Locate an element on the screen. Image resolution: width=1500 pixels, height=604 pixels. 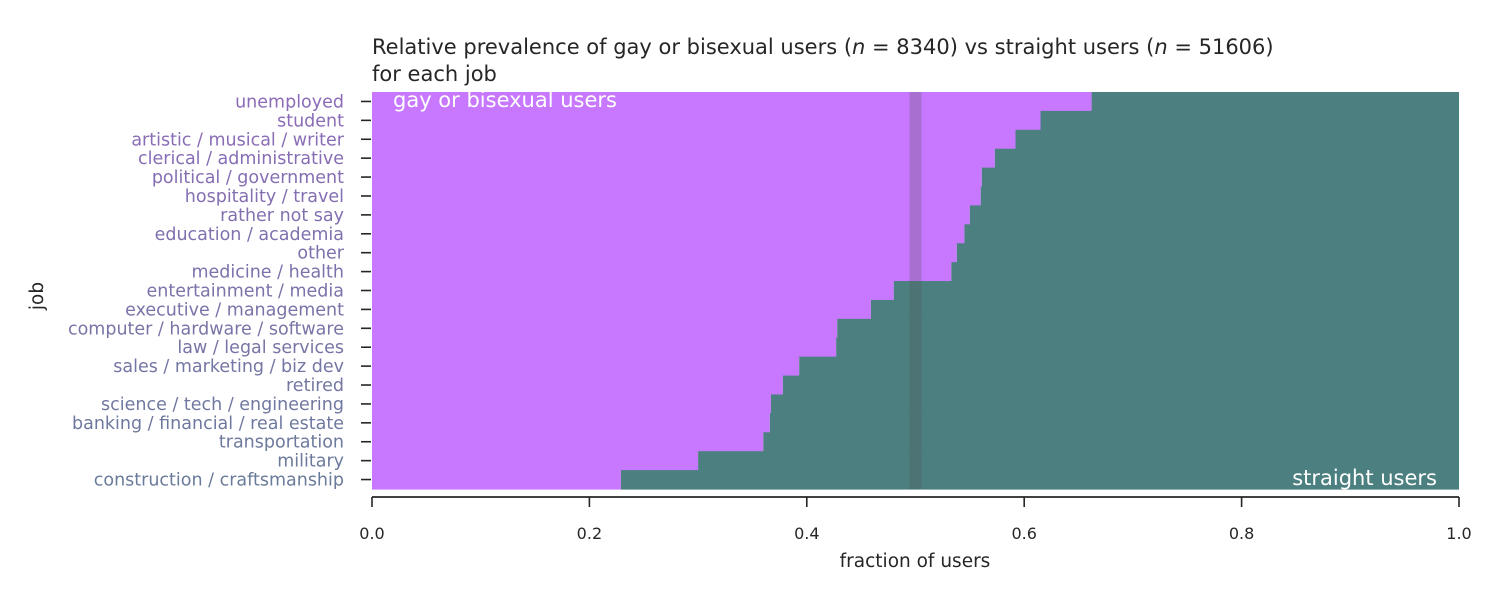
y-tick-label-0: unemployed is located at coordinates (289, 102).